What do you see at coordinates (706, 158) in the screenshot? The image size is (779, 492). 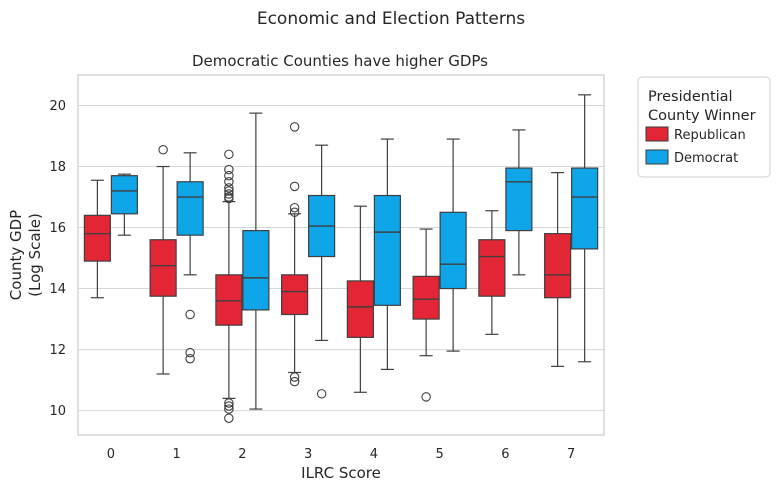 I see `legend-label-democrat: Democrat` at bounding box center [706, 158].